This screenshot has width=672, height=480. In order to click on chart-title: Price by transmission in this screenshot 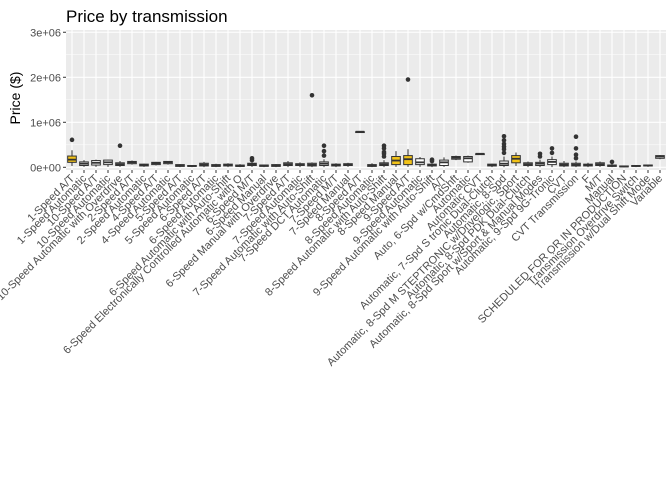, I will do `click(147, 16)`.